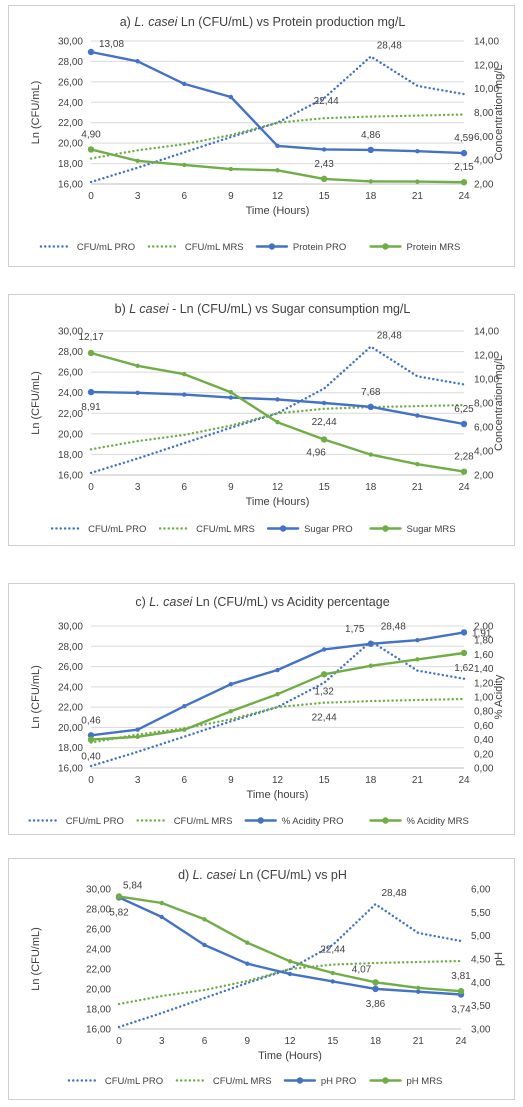 The height and width of the screenshot is (1107, 523). Describe the element at coordinates (133, 885) in the screenshot. I see `data-label: 5,84` at that location.